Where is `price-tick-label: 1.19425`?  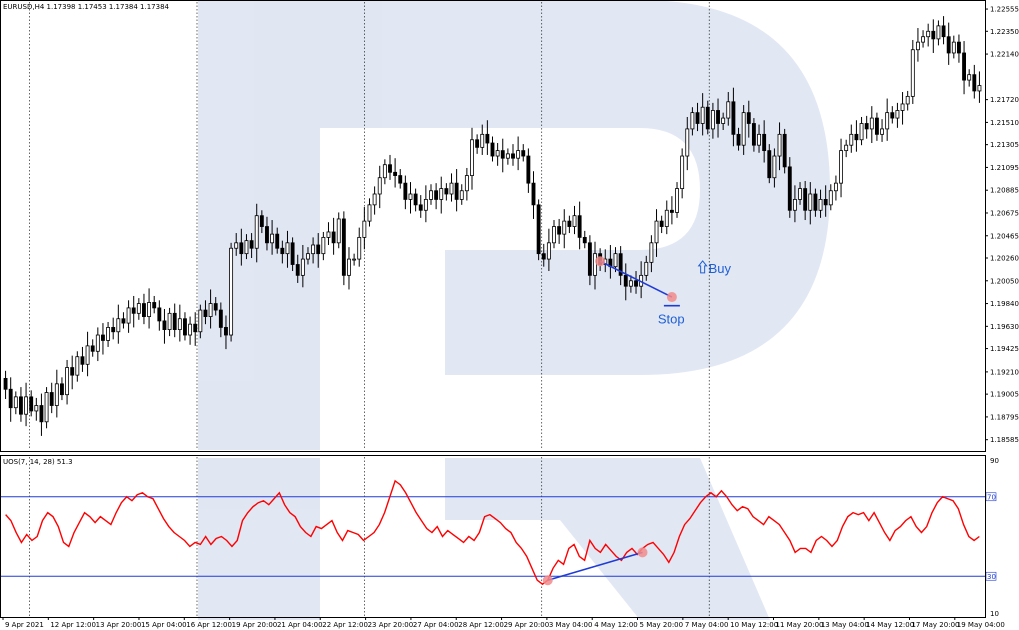 price-tick-label: 1.19425 is located at coordinates (1004, 349).